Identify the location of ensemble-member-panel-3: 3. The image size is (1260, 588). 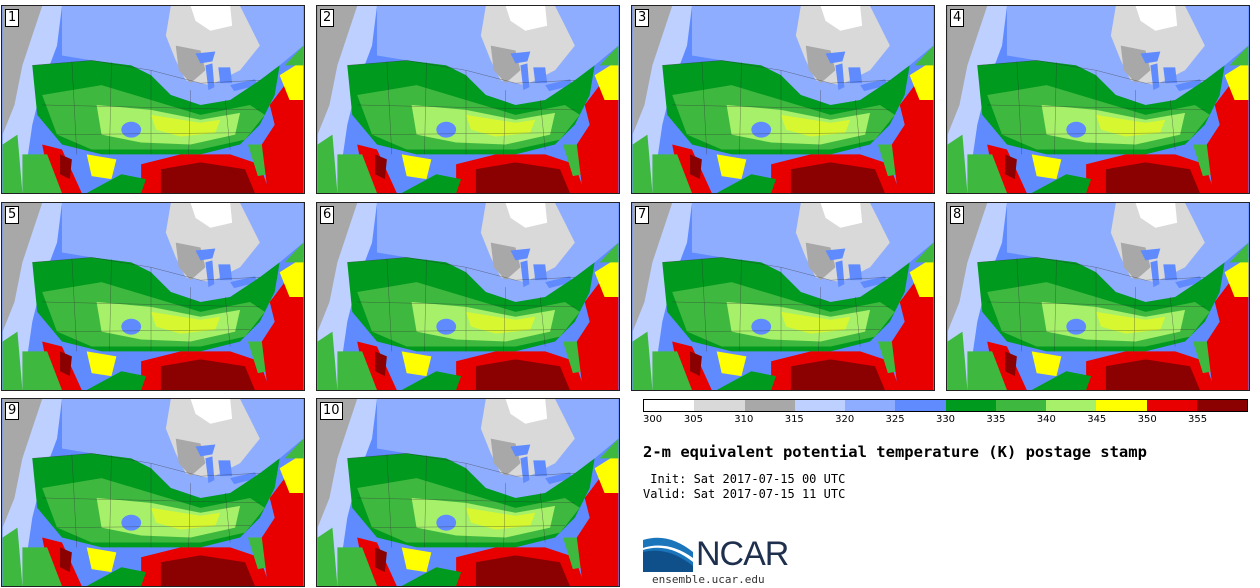
(783, 99).